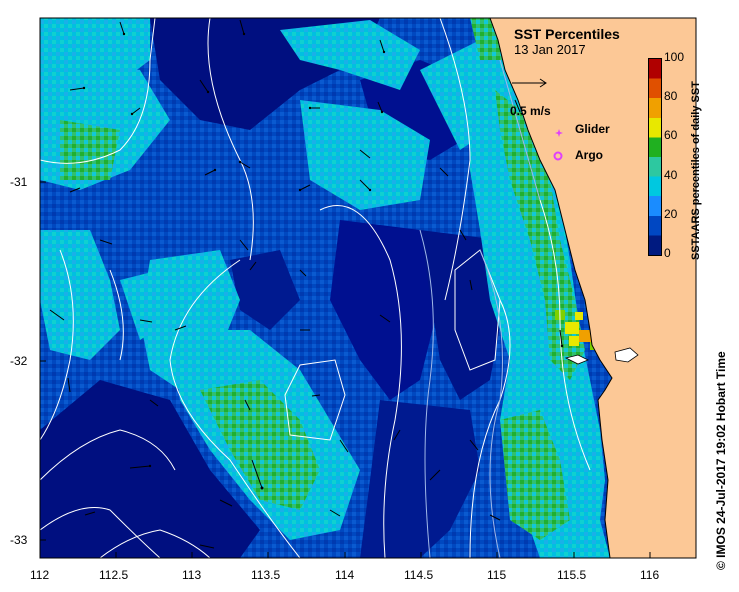 The width and height of the screenshot is (739, 592). What do you see at coordinates (497, 575) in the screenshot?
I see `x-tick-label: 115` at bounding box center [497, 575].